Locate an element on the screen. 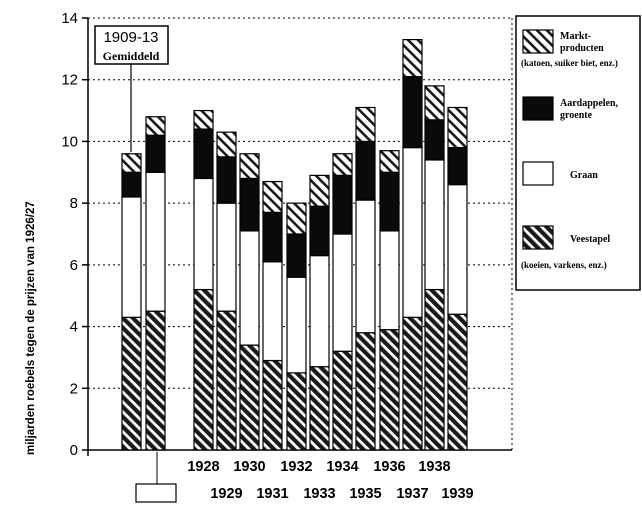 This screenshot has width=642, height=506. avg-annotation-box is located at coordinates (131, 45).